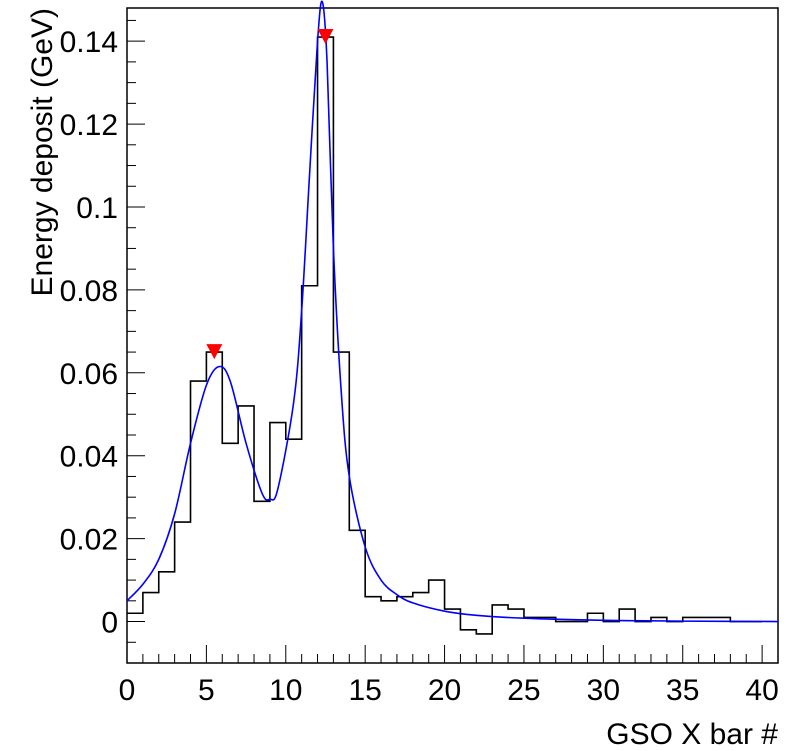 The height and width of the screenshot is (751, 794). What do you see at coordinates (109, 623) in the screenshot?
I see `y-tick-label: 0` at bounding box center [109, 623].